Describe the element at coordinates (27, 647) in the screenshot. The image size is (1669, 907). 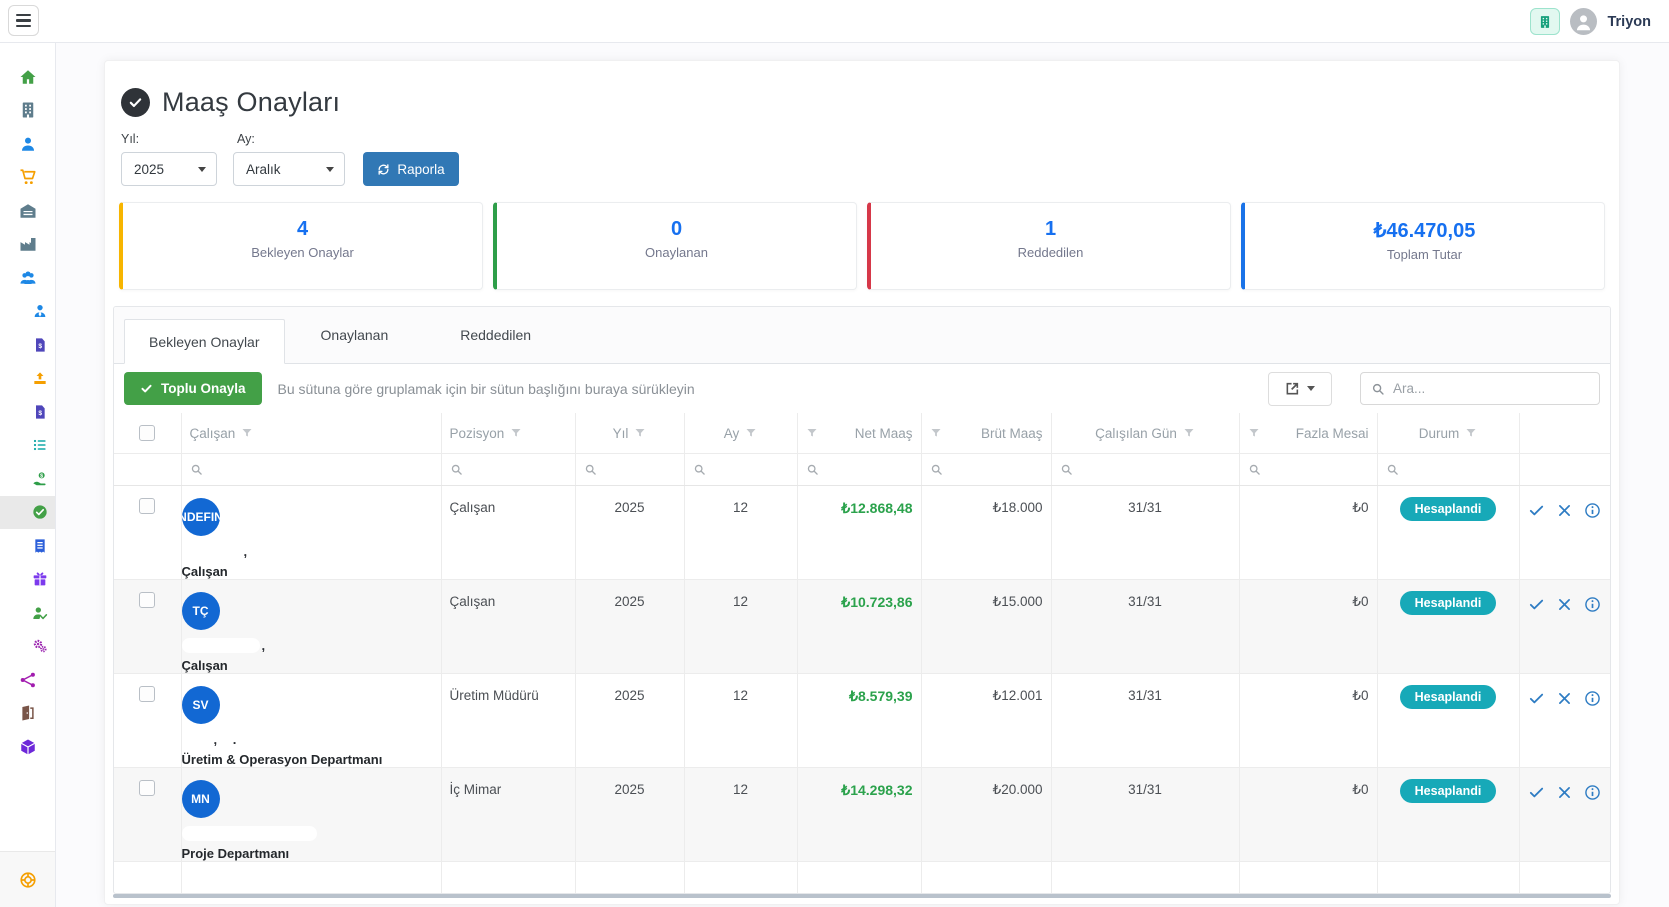
I see `sidebar-item-gears` at that location.